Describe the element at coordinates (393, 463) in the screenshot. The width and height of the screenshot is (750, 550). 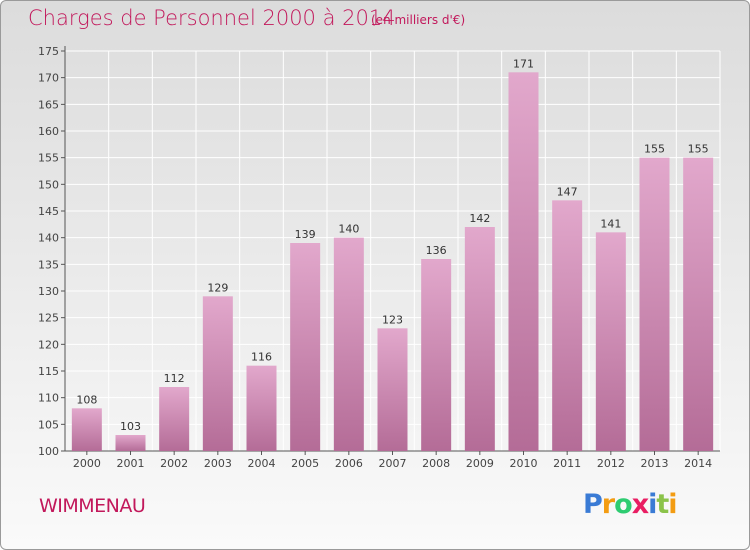
I see `x-tick-label: 2007` at that location.